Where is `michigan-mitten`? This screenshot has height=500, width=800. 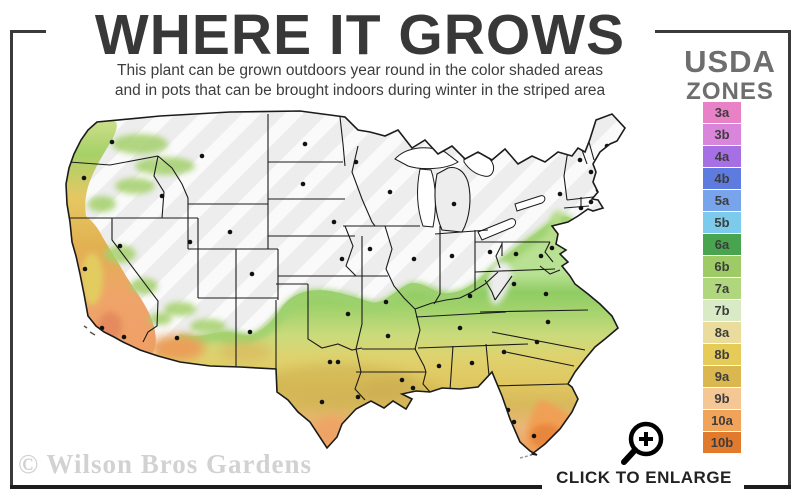
michigan-mitten is located at coordinates (452, 199).